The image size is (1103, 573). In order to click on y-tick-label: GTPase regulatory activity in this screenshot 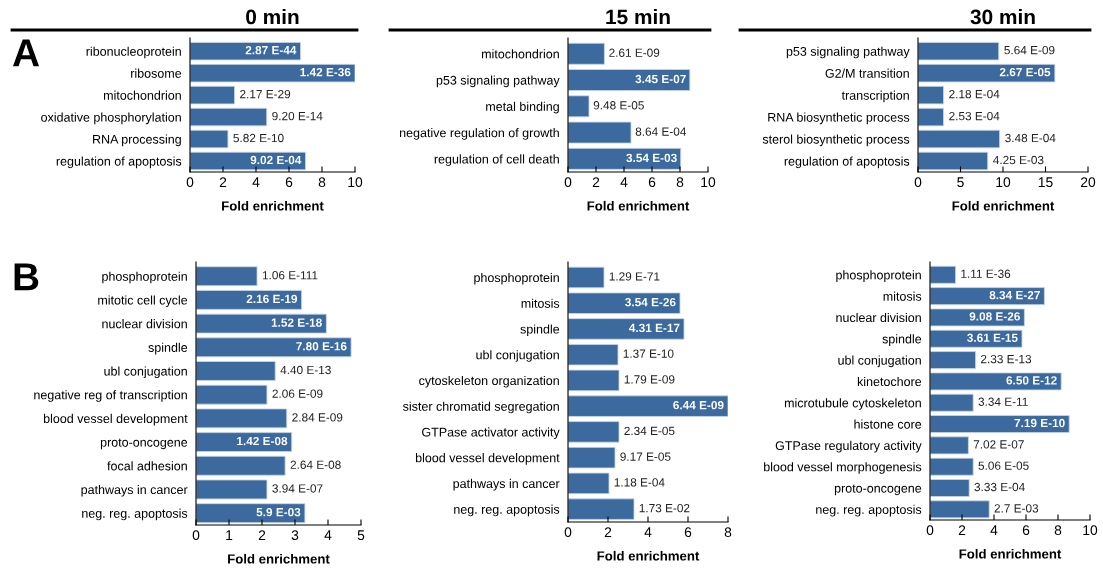, I will do `click(848, 446)`.